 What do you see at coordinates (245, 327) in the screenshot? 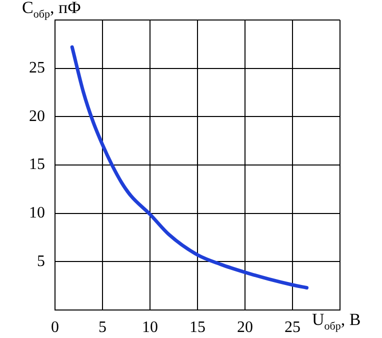
I see `x-tick-label: 20` at bounding box center [245, 327].